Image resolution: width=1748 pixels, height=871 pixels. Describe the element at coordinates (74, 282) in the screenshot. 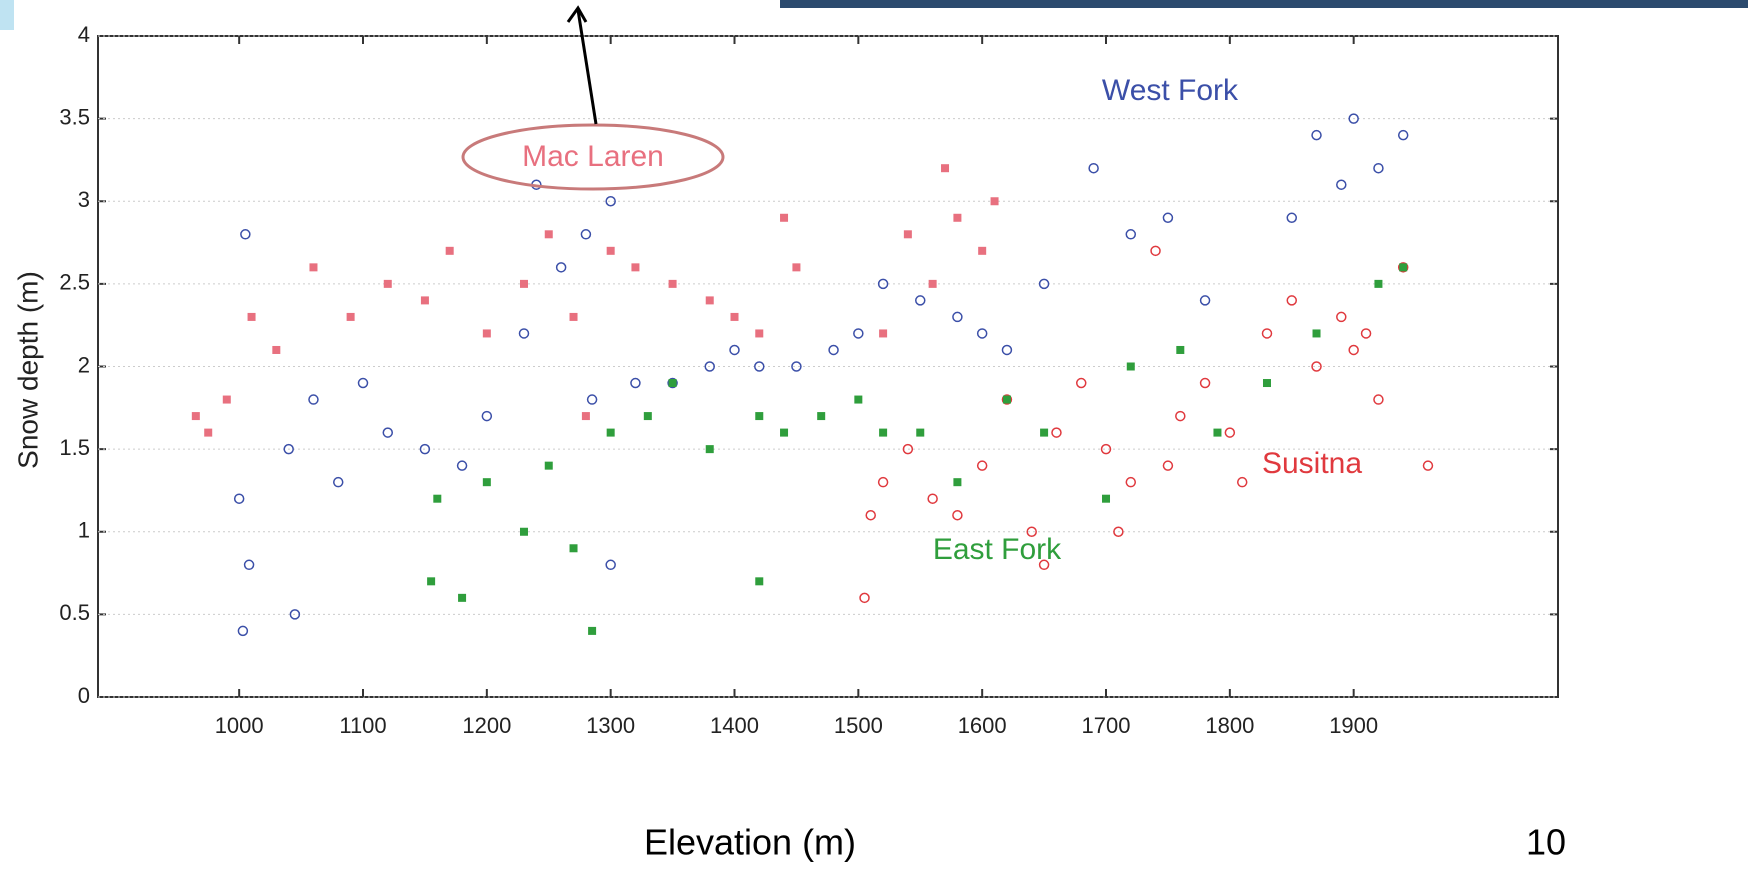

I see `y-tick-label: 2.5` at that location.